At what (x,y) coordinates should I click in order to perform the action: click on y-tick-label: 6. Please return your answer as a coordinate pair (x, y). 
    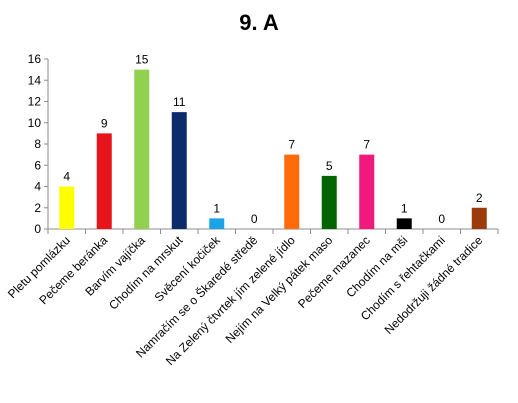
    Looking at the image, I should click on (37, 165).